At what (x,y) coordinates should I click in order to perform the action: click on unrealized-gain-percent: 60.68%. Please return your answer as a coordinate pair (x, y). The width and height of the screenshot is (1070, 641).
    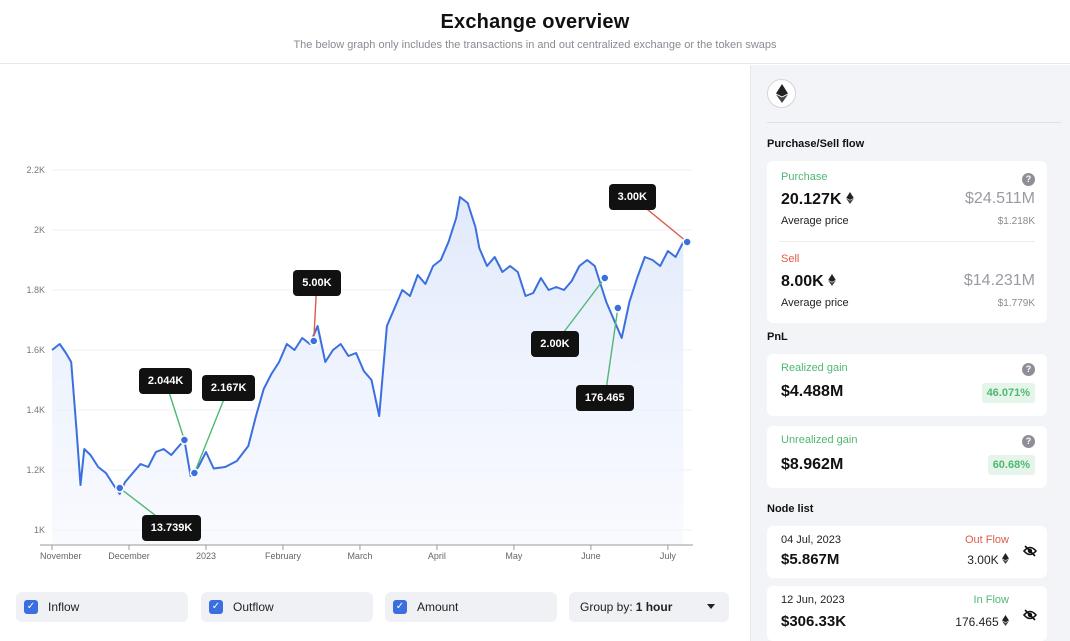
    Looking at the image, I should click on (1011, 465).